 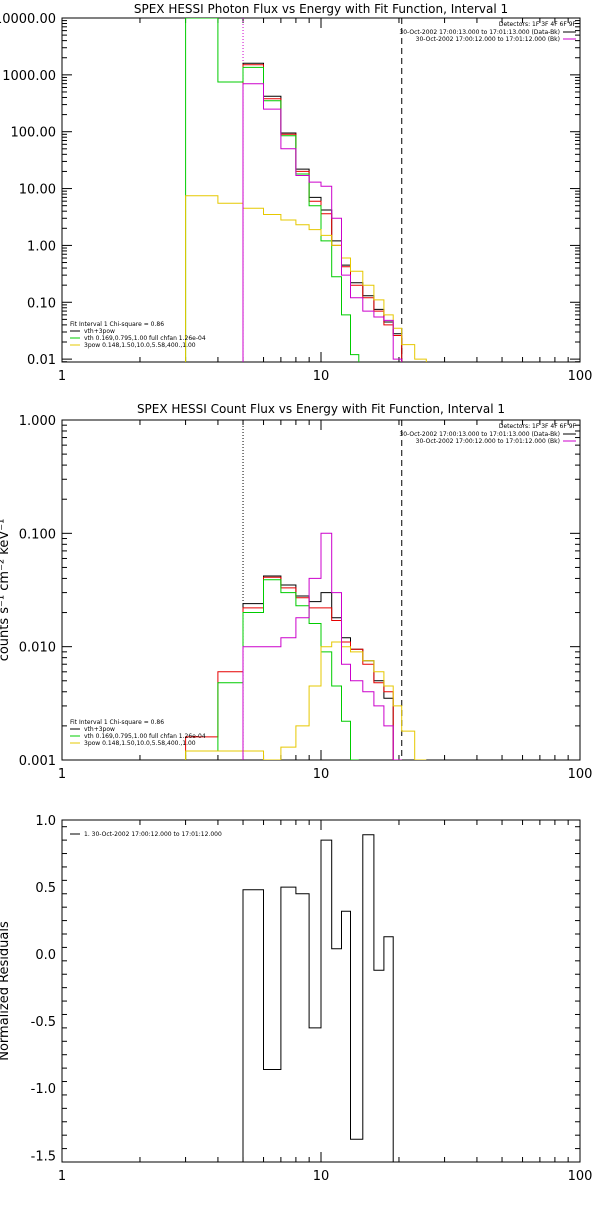 I want to click on y-tick-label: 0.0, so click(x=45, y=955).